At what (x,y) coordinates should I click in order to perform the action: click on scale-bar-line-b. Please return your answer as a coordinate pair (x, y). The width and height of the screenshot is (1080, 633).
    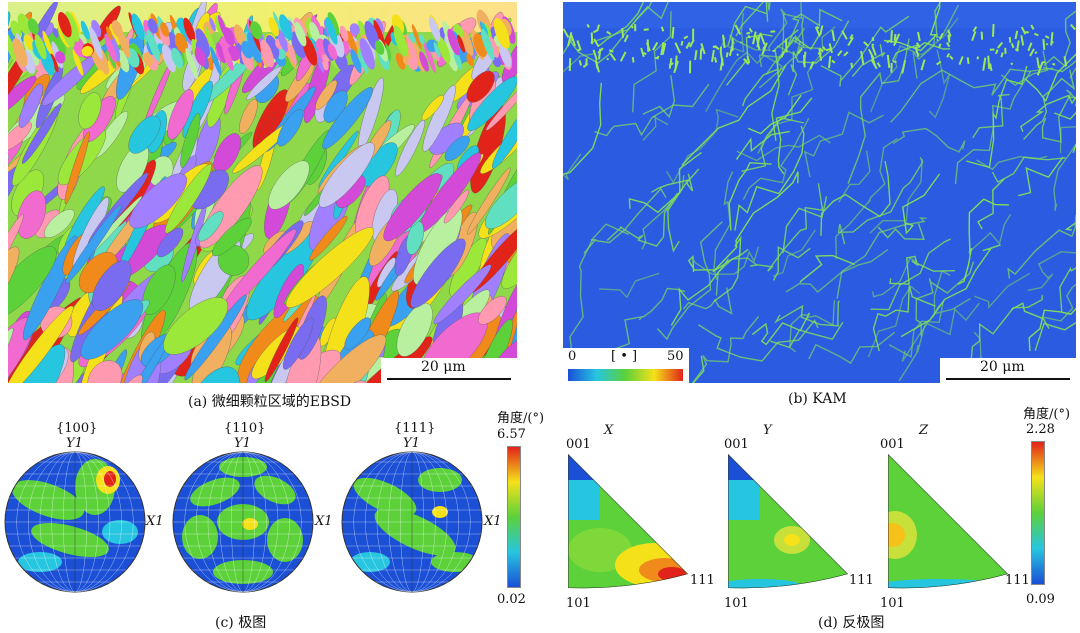
    Looking at the image, I should click on (1008, 379).